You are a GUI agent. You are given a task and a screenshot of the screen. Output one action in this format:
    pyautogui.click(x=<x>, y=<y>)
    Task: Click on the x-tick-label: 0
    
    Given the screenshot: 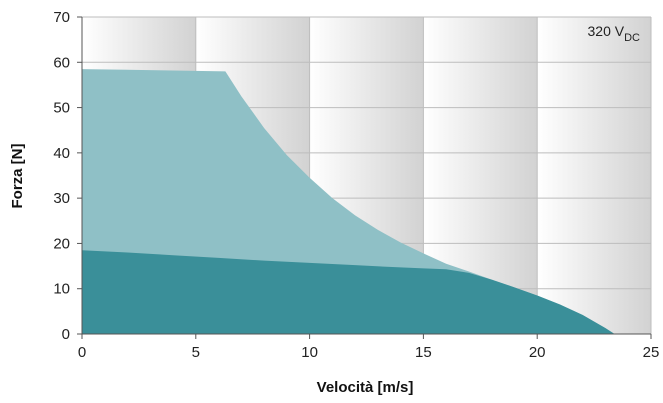 What is the action you would take?
    pyautogui.click(x=82, y=352)
    